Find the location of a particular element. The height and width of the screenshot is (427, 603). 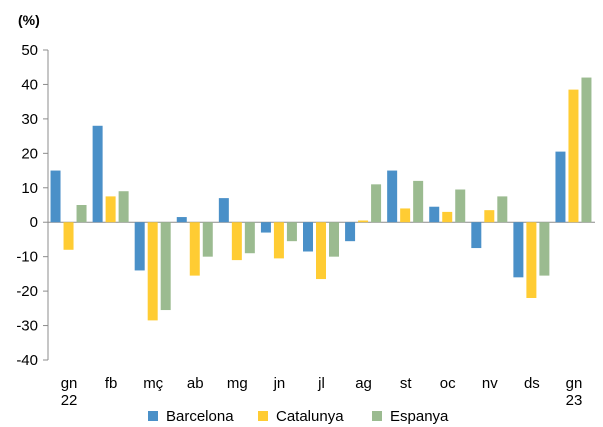

y-tick-label: -20 is located at coordinates (27, 291).